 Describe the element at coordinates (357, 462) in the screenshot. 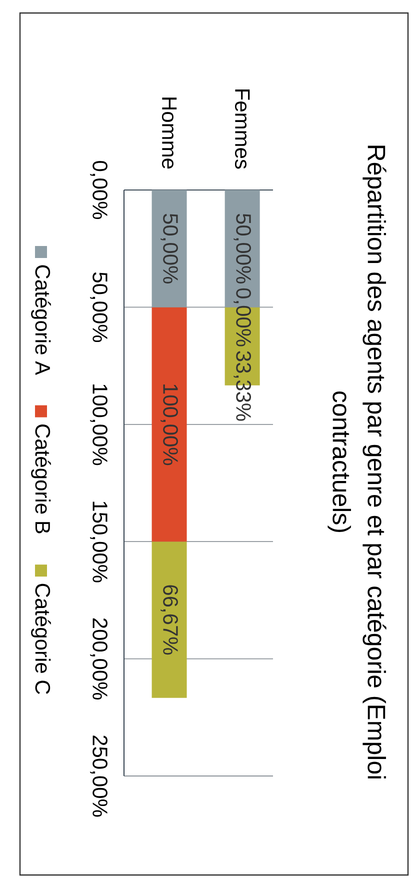

I see `text: Répartition des agents par genre et par catégorie (Emploi contractuels)` at that location.